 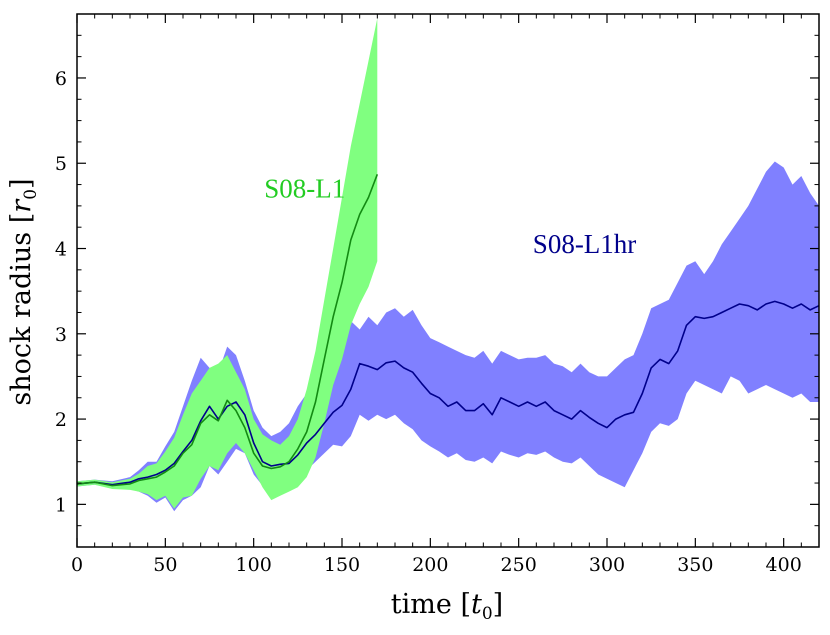 What do you see at coordinates (165, 565) in the screenshot?
I see `x-tick-label: 50` at bounding box center [165, 565].